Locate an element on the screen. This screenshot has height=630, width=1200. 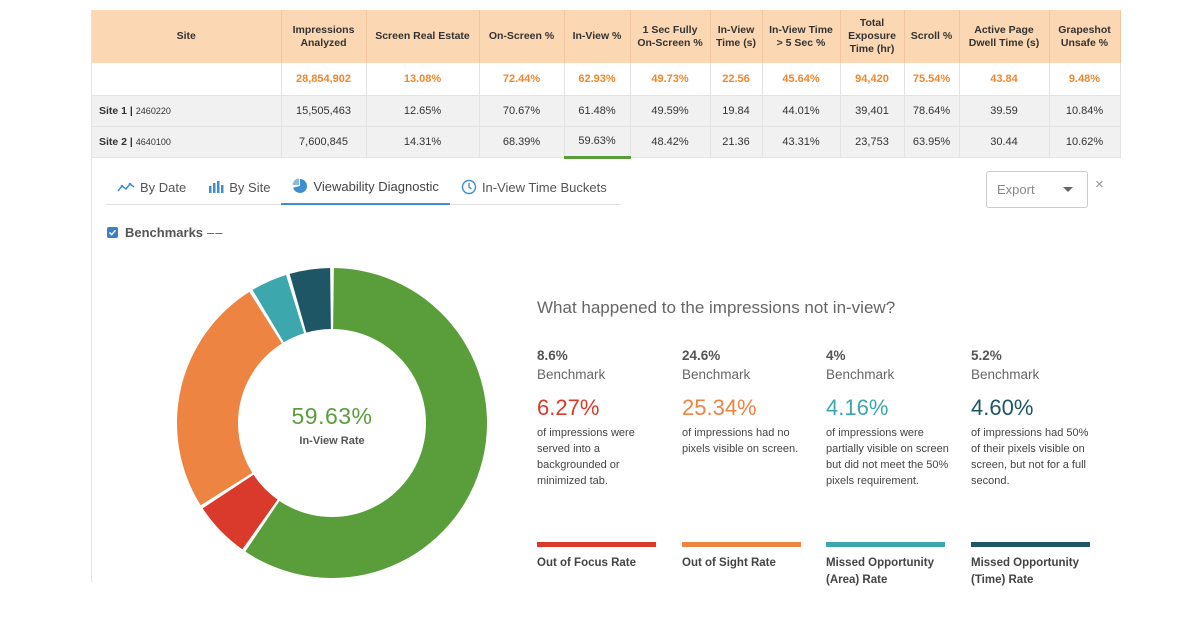
tab-in-view-time-buckets: In-View Time Buckets is located at coordinates (534, 187).